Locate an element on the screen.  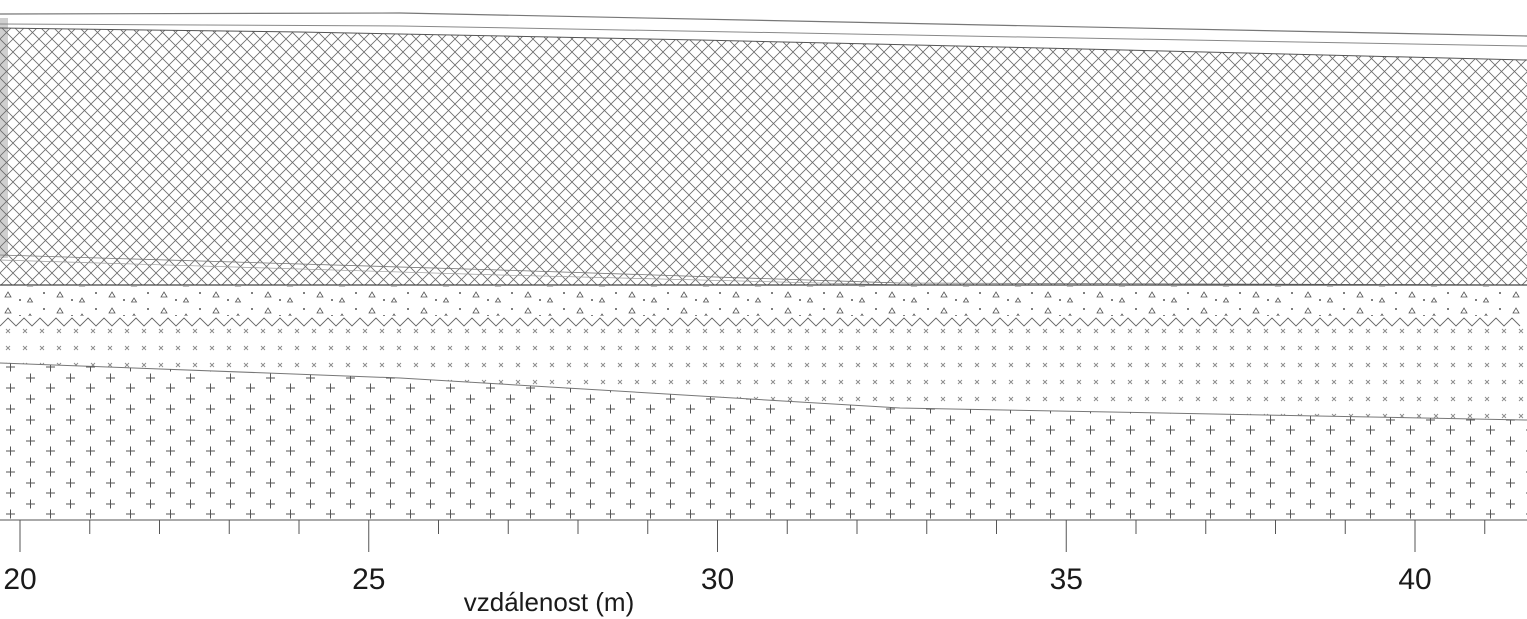
tick-label: 40 is located at coordinates (1414, 579).